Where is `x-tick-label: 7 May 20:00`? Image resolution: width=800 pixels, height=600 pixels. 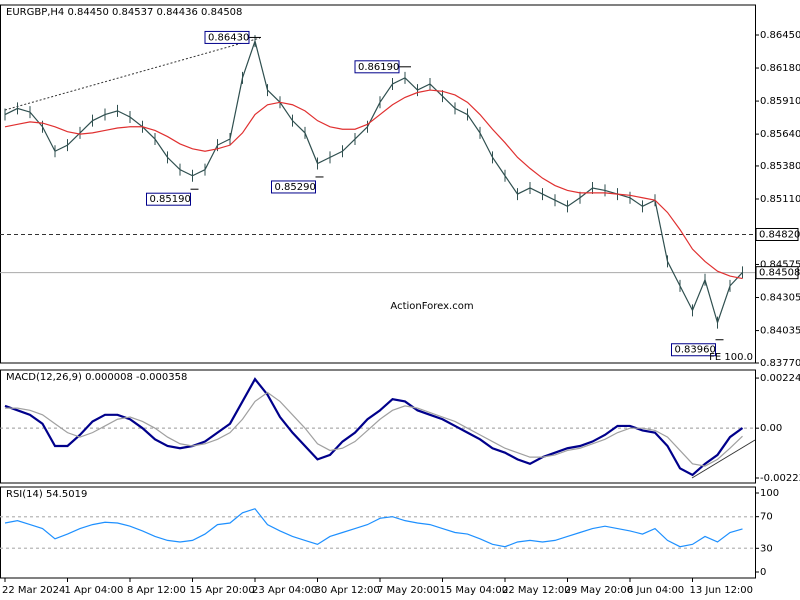 x-tick-label: 7 May 20:00 is located at coordinates (408, 590).